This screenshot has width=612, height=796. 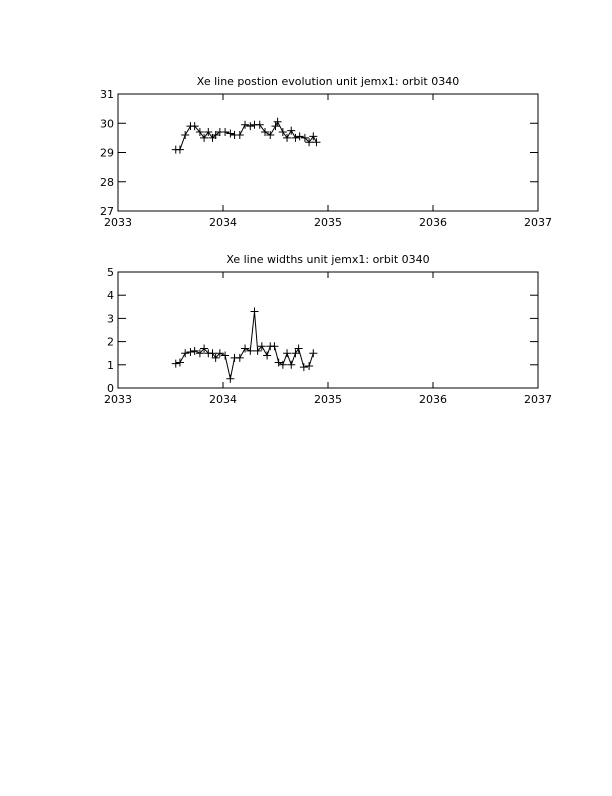 What do you see at coordinates (107, 94) in the screenshot?
I see `y-tick-label: 31` at bounding box center [107, 94].